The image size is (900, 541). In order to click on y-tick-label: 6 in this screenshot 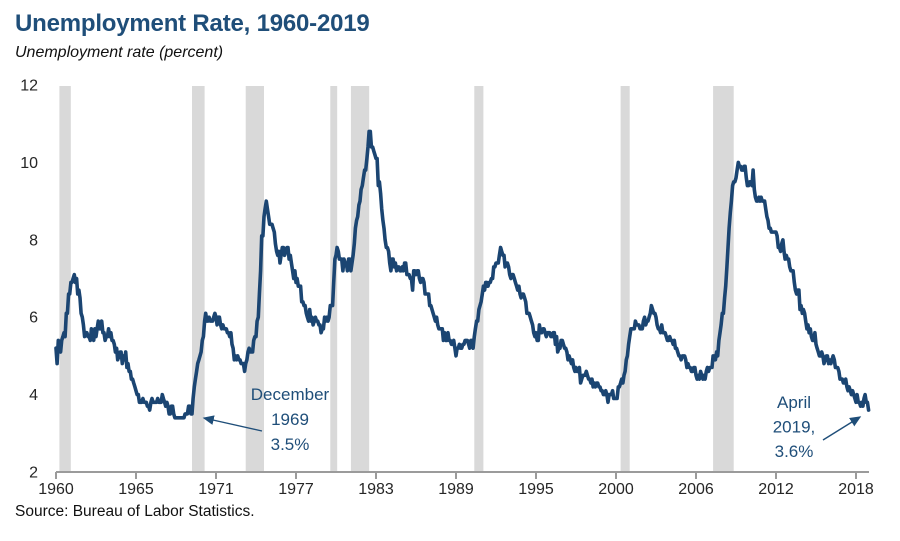, I will do `click(33, 318)`.